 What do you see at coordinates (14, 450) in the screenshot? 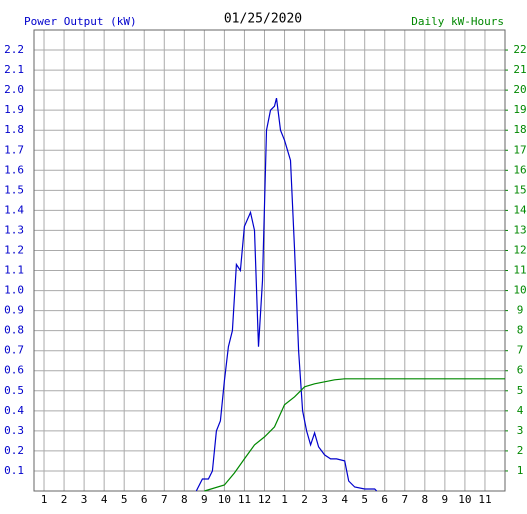
I see `y-tick-label: 0.2` at bounding box center [14, 450].